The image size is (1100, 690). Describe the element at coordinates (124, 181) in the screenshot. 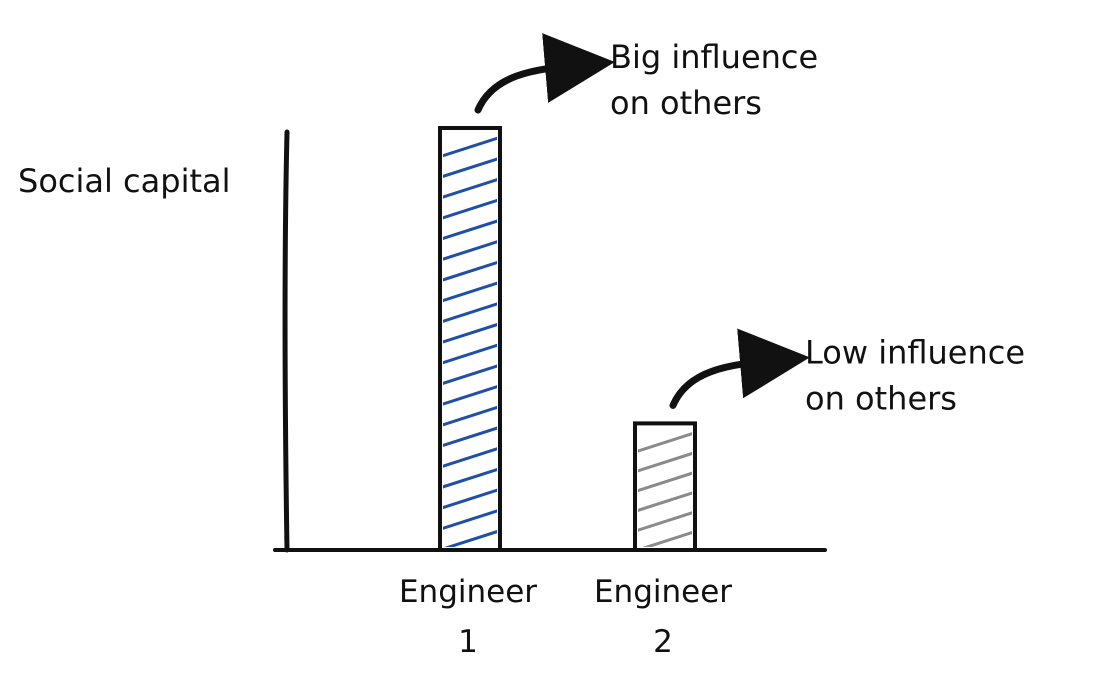

I see `y-axis-label: Social capital` at that location.